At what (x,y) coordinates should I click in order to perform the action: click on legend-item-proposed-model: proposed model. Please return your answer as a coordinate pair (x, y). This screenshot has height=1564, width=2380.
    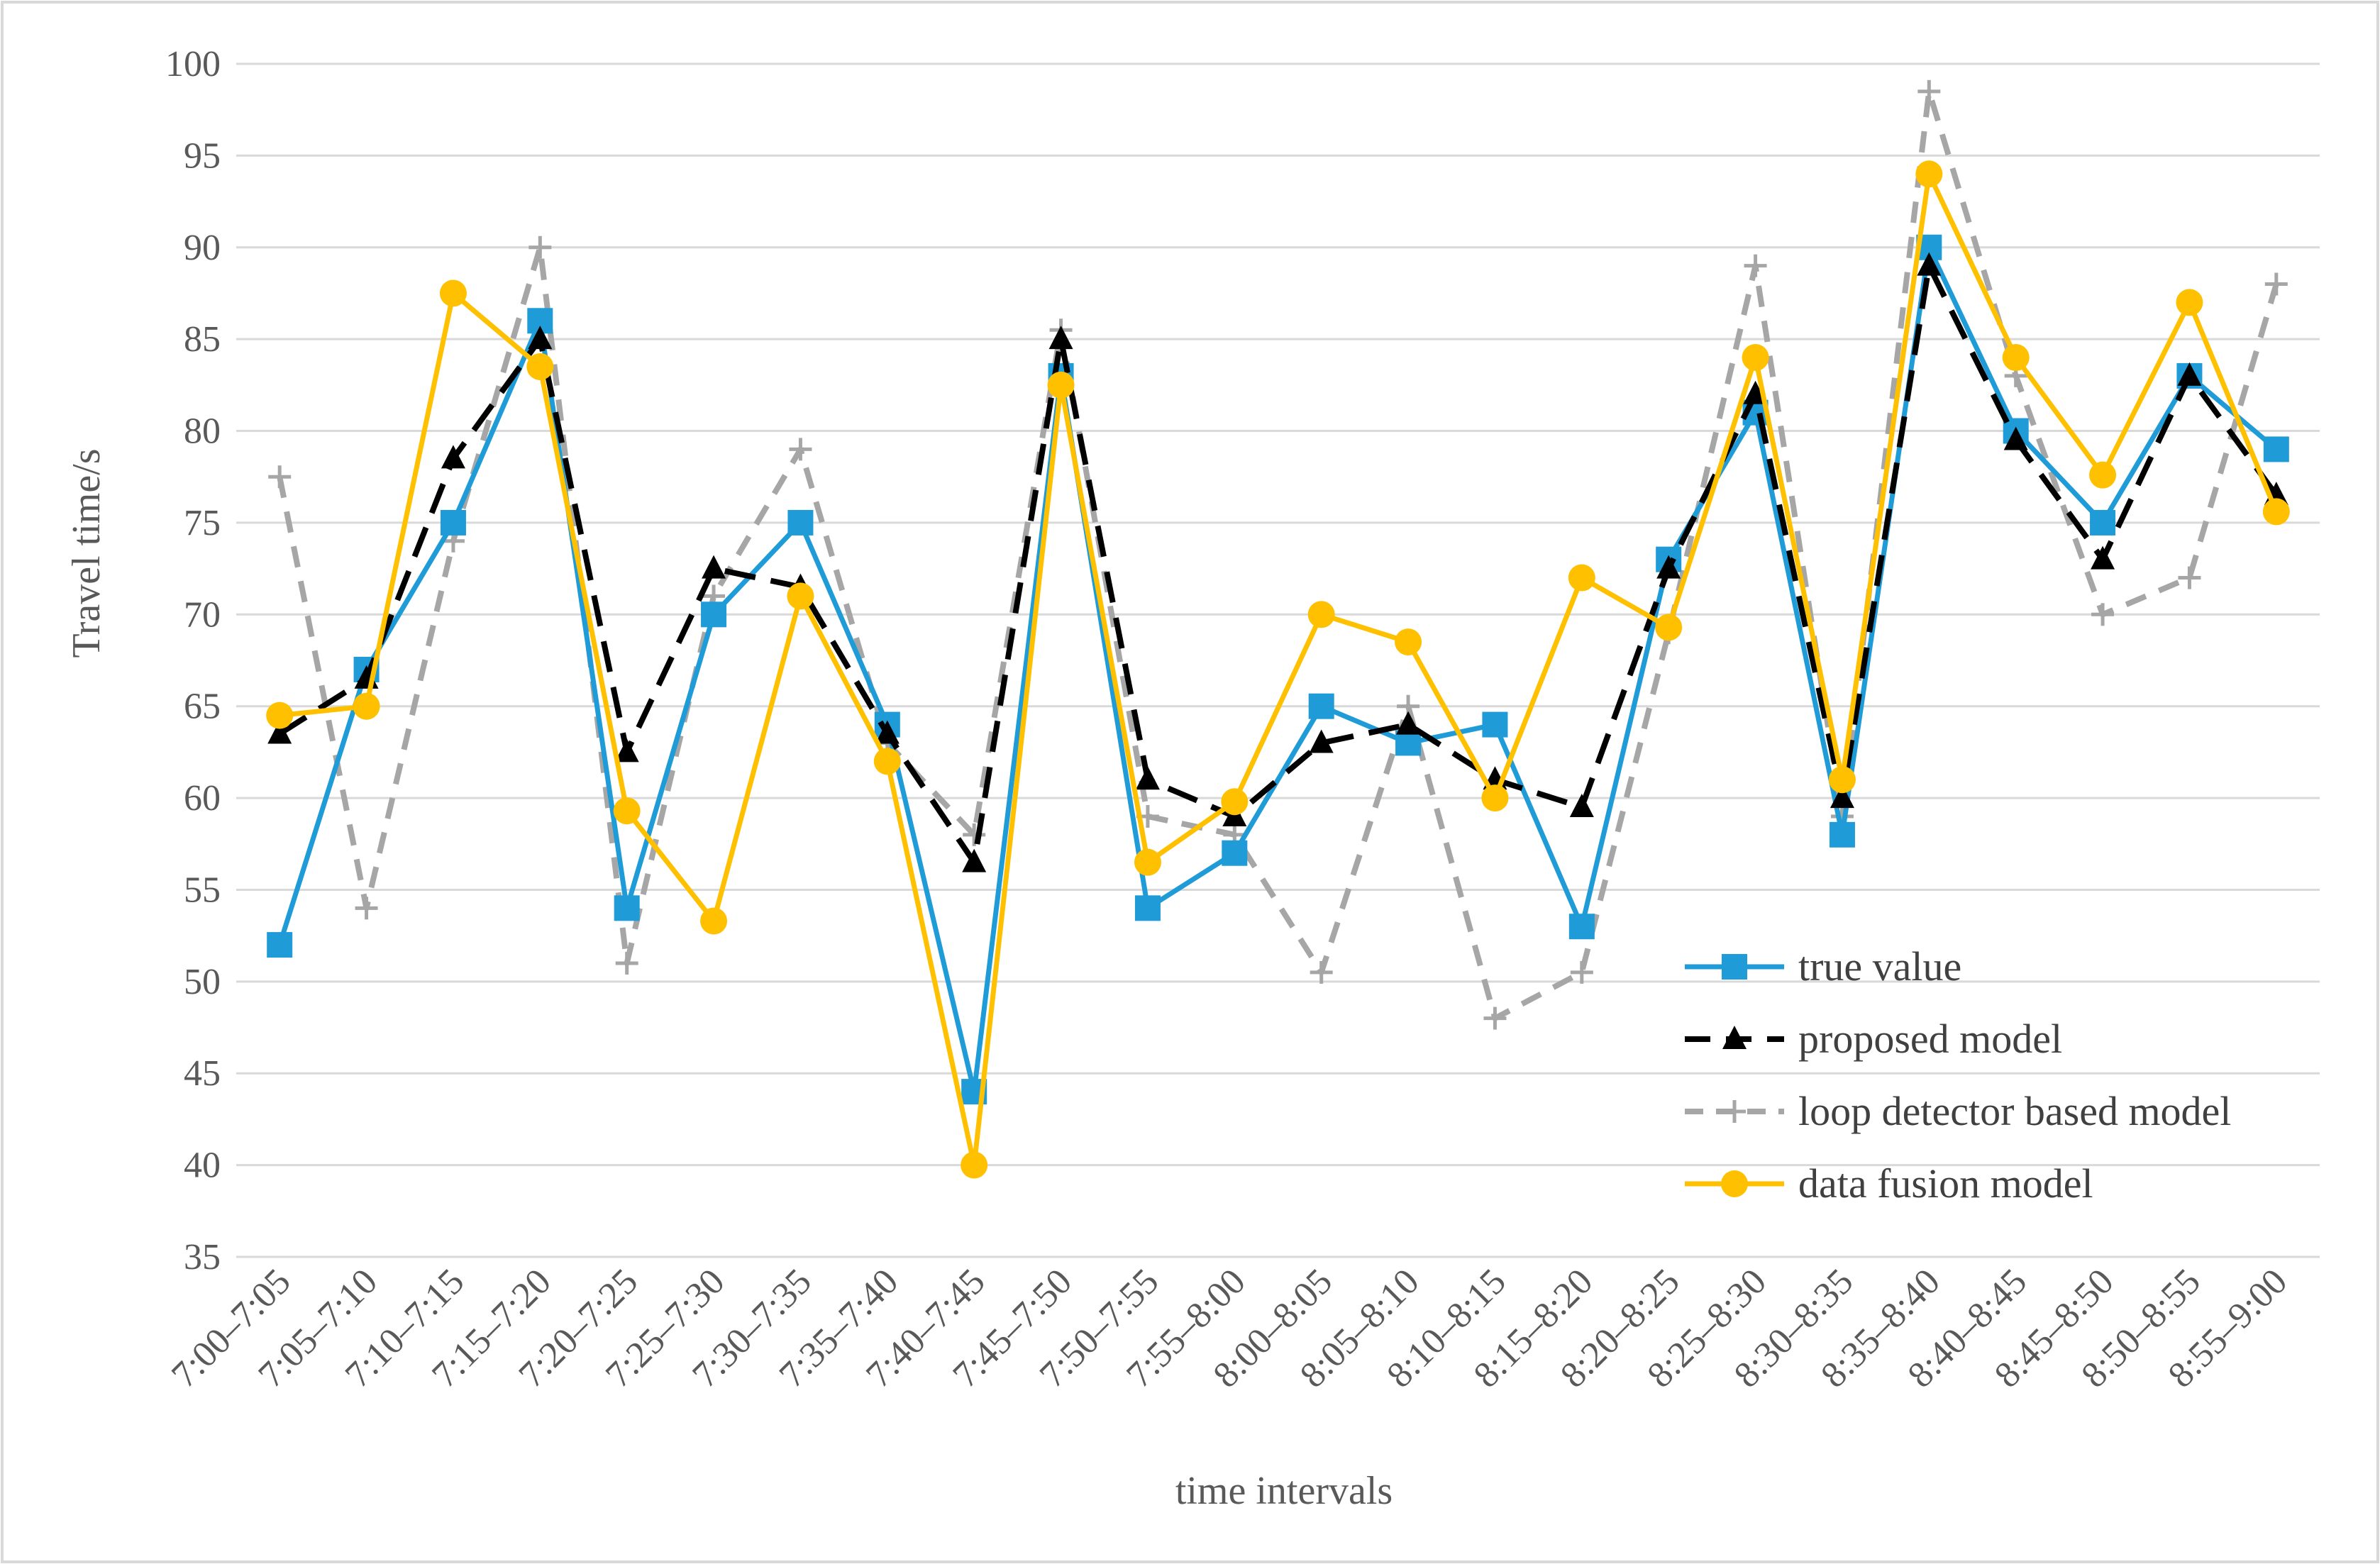
    Looking at the image, I should click on (1874, 1039).